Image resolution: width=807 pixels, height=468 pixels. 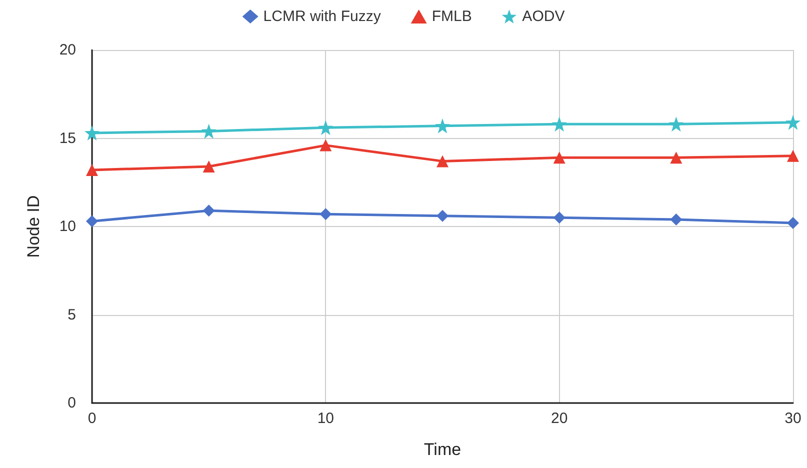 What do you see at coordinates (443, 449) in the screenshot?
I see `x-axis-title: Time` at bounding box center [443, 449].